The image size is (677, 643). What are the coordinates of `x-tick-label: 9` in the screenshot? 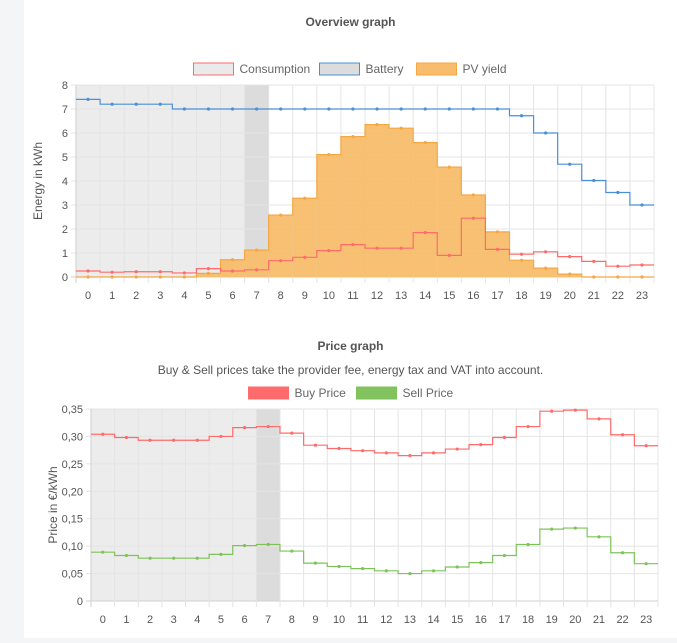 It's located at (315, 620).